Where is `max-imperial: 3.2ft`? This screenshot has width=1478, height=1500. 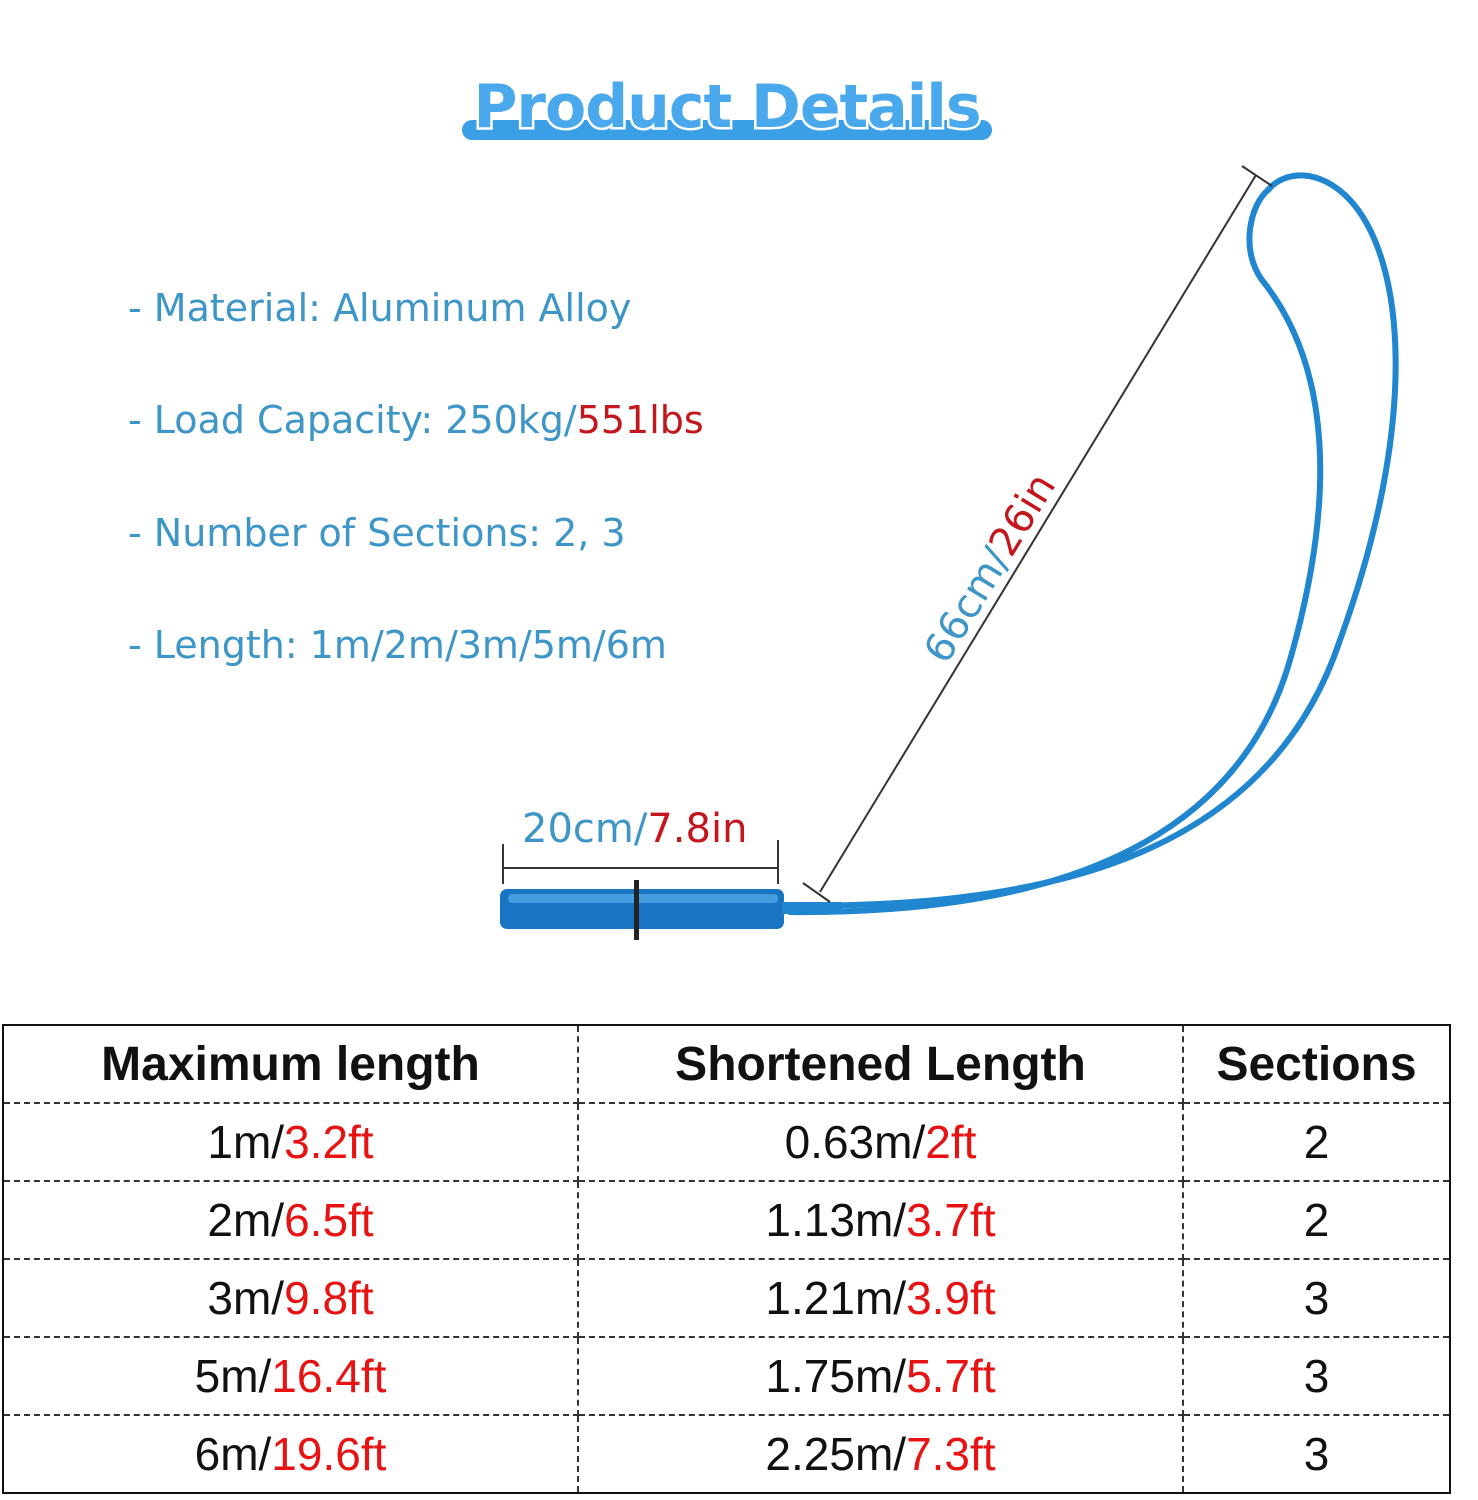
max-imperial: 3.2ft is located at coordinates (329, 1142).